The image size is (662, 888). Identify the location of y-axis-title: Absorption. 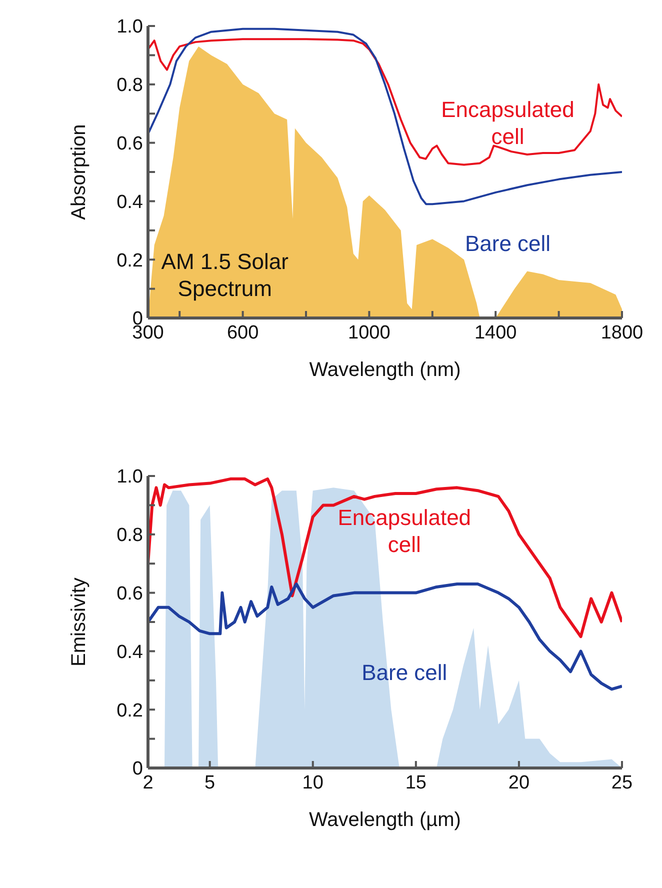
(79, 172).